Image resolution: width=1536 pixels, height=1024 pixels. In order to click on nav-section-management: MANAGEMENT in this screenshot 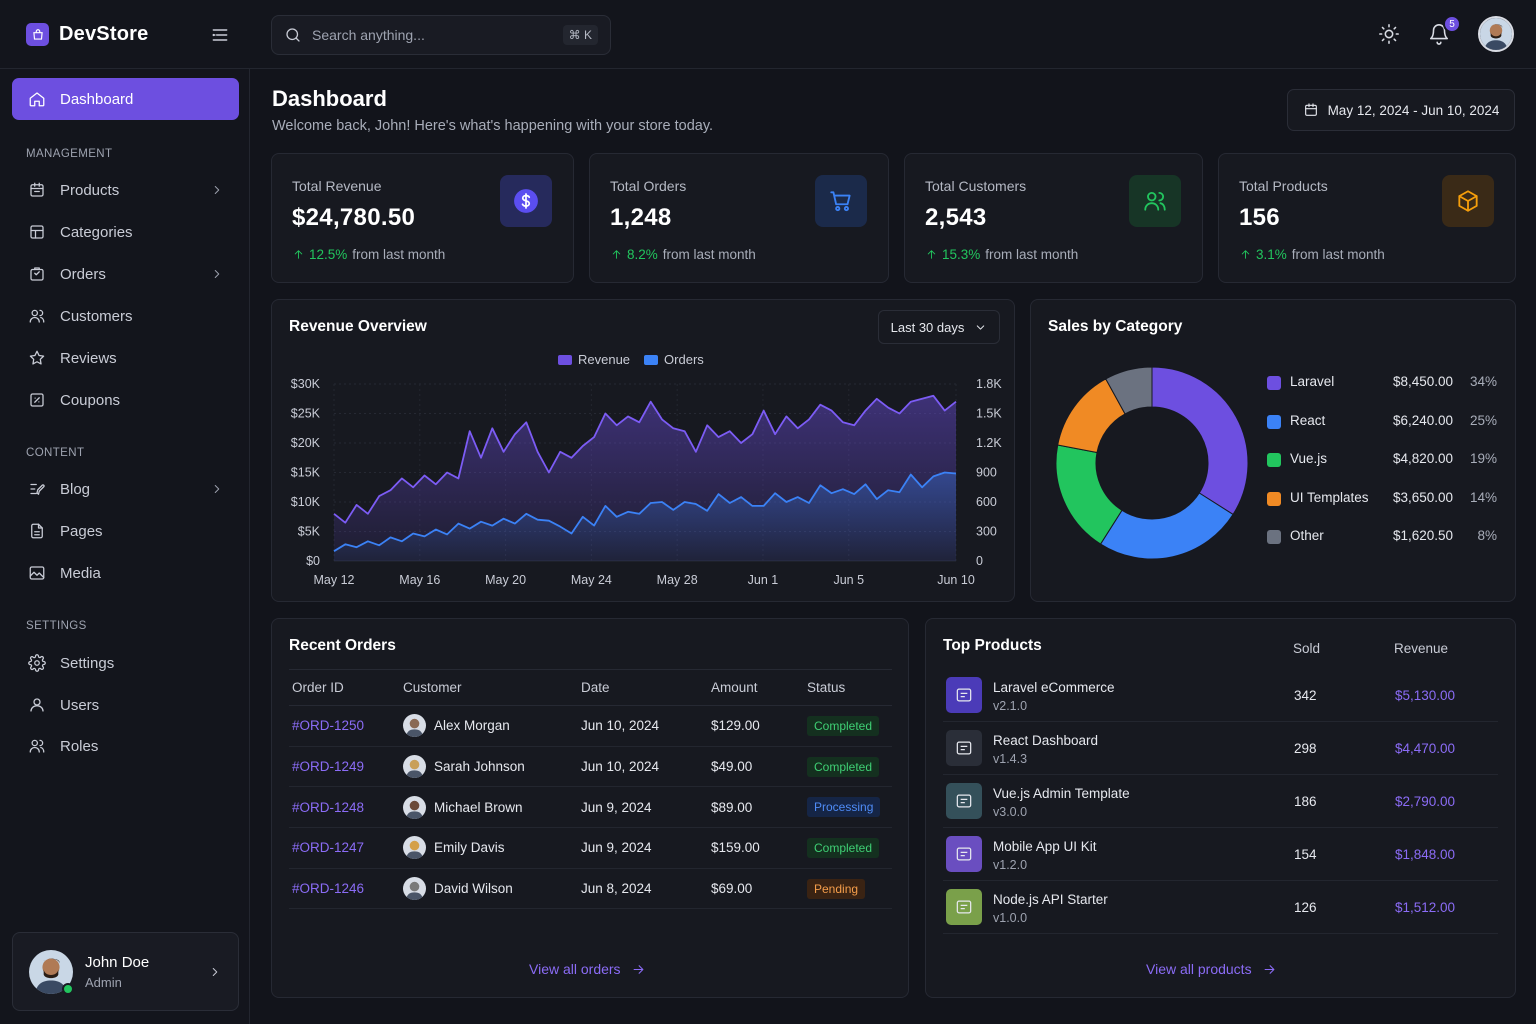, I will do `click(69, 154)`.